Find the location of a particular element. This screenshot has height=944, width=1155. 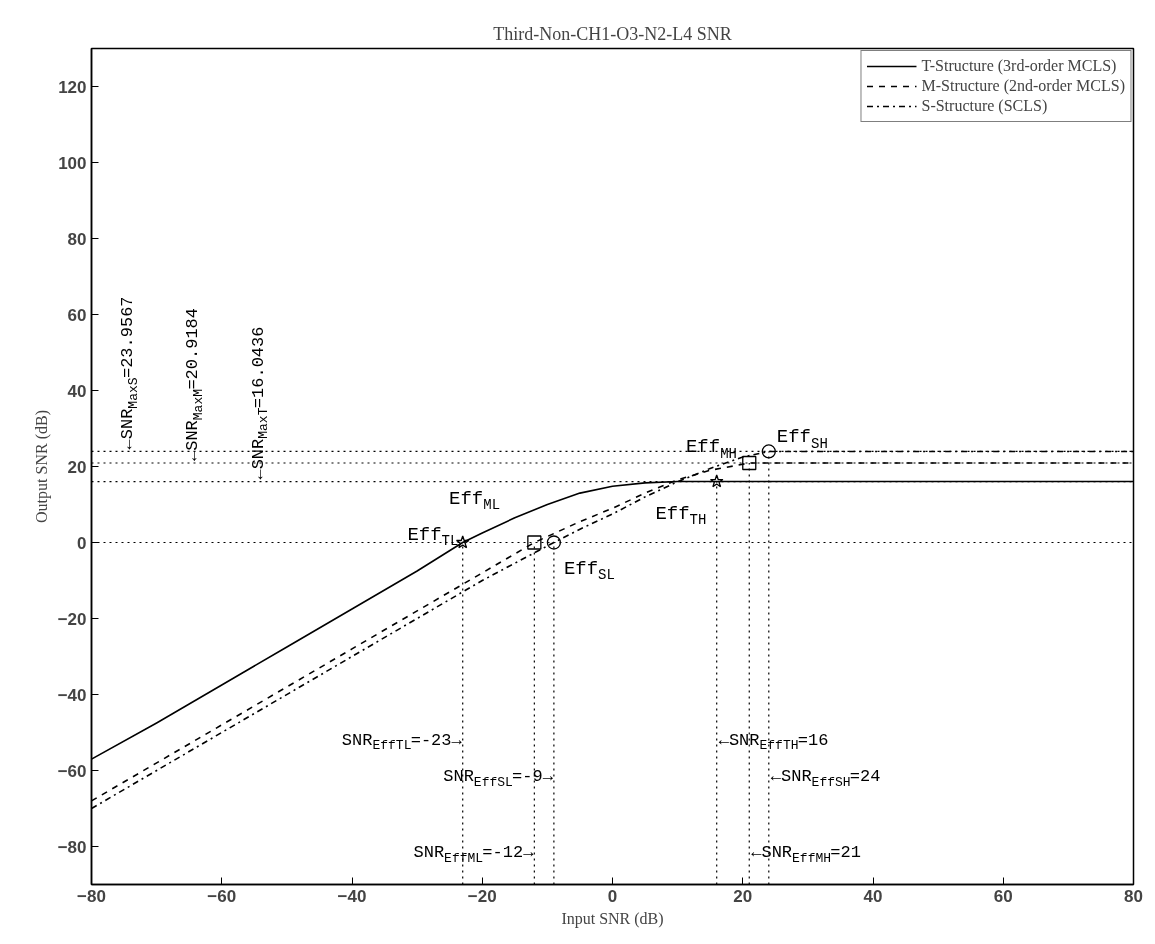

y-tick-label: −40 is located at coordinates (72, 695).